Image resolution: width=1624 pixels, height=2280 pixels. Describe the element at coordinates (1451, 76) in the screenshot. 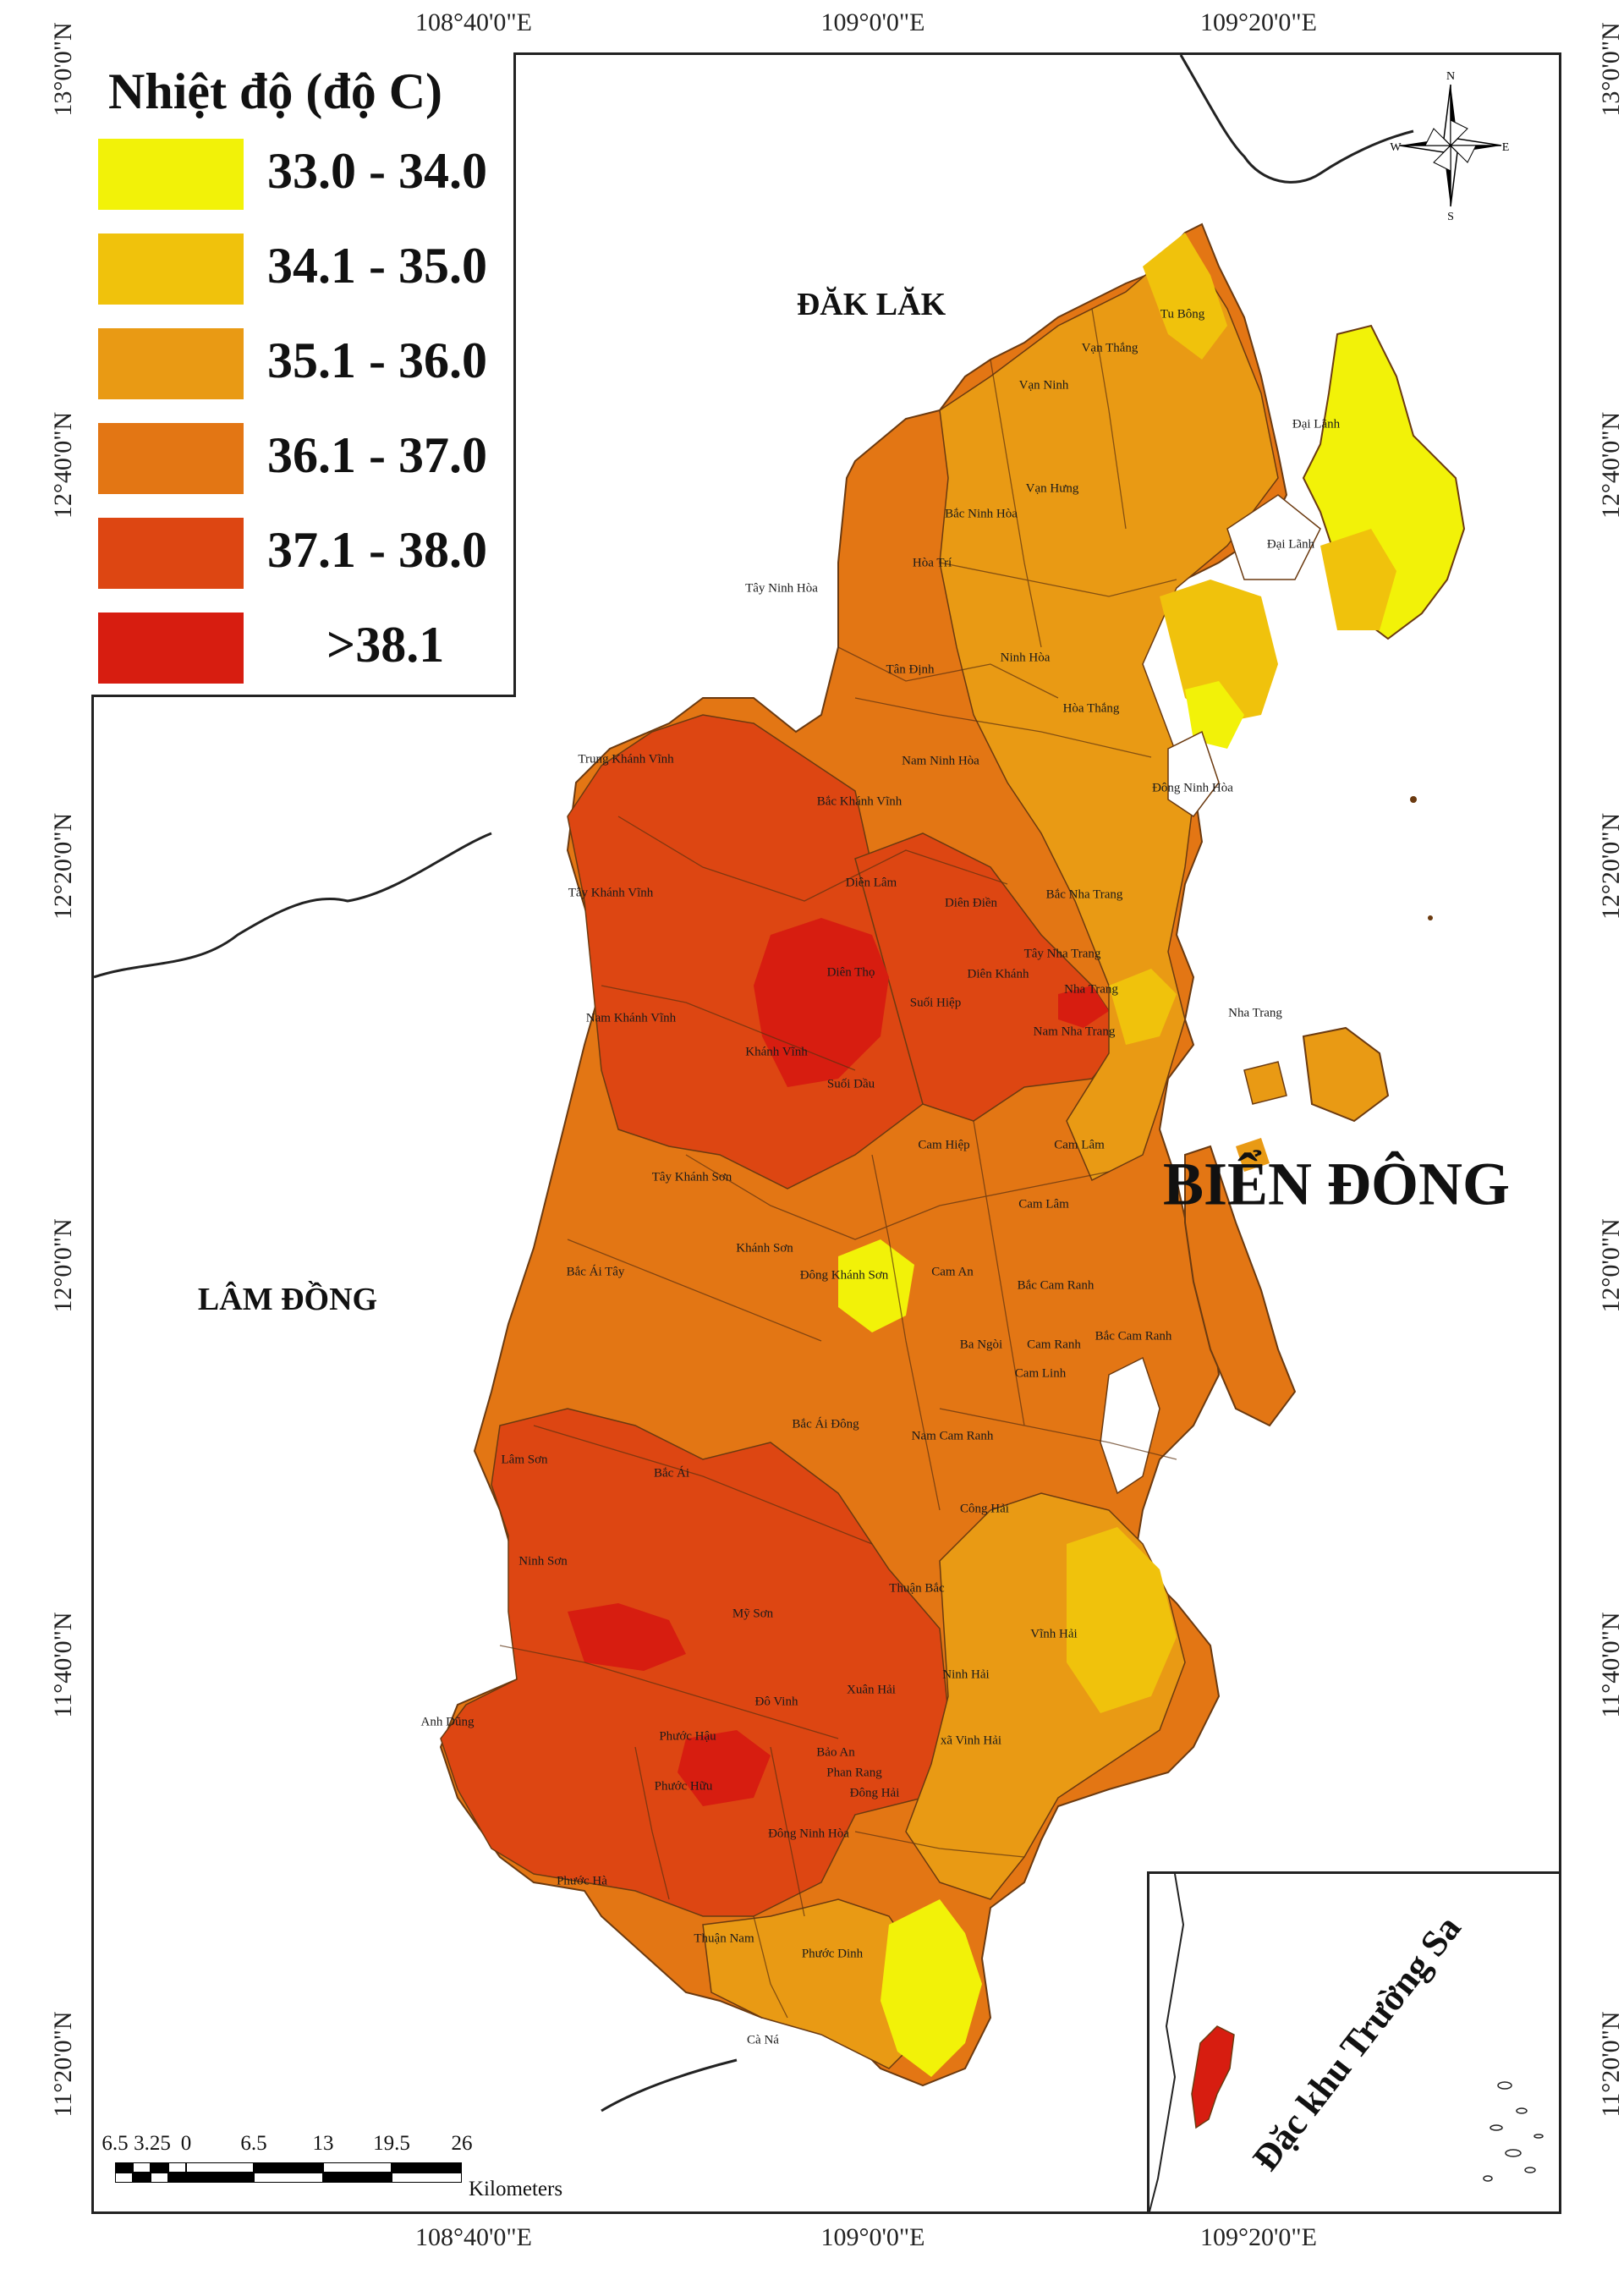

I see `compass-n: N` at that location.